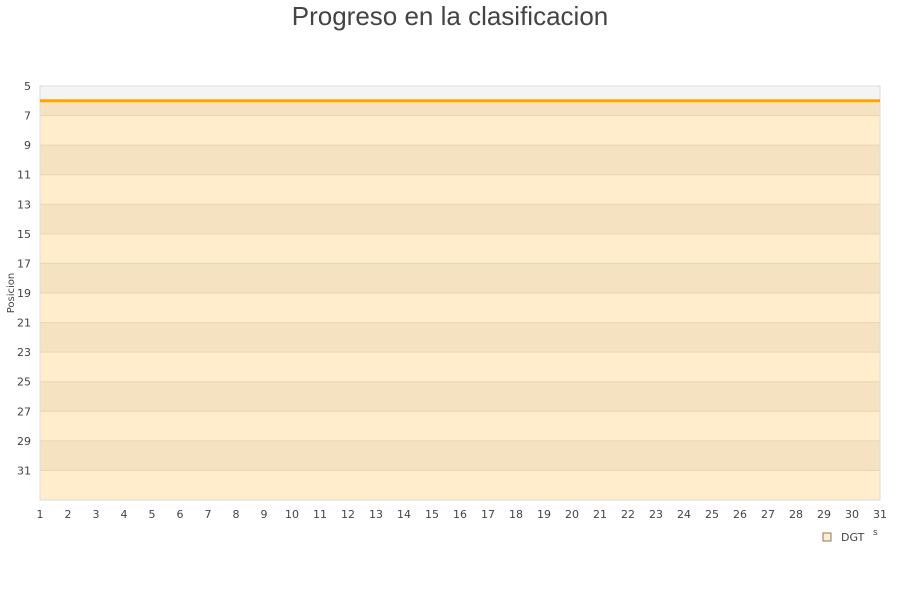 Image resolution: width=900 pixels, height=600 pixels. Describe the element at coordinates (827, 537) in the screenshot. I see `legend-swatch-dgt` at that location.